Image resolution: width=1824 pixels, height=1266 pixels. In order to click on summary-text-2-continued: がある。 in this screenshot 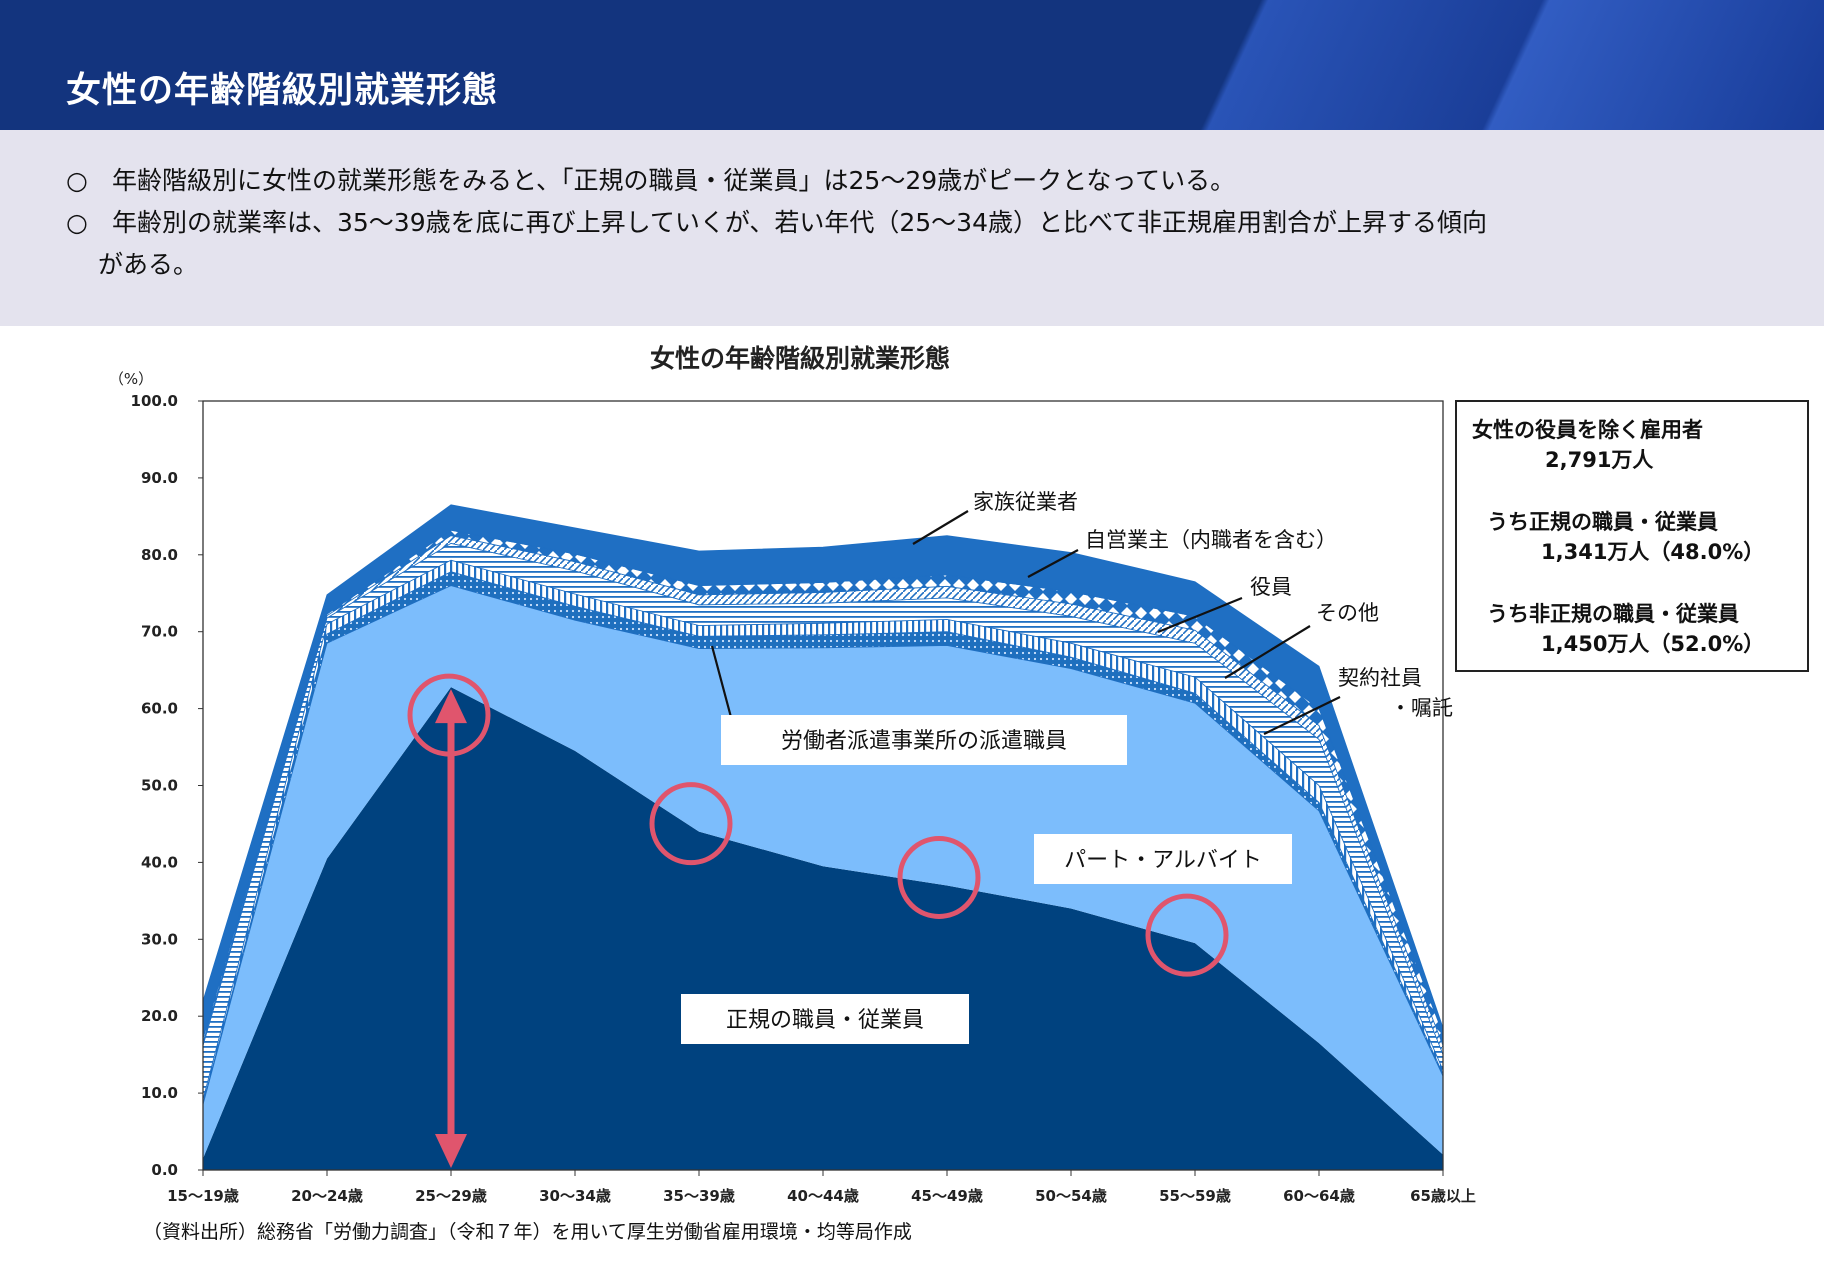, I will do `click(148, 264)`.